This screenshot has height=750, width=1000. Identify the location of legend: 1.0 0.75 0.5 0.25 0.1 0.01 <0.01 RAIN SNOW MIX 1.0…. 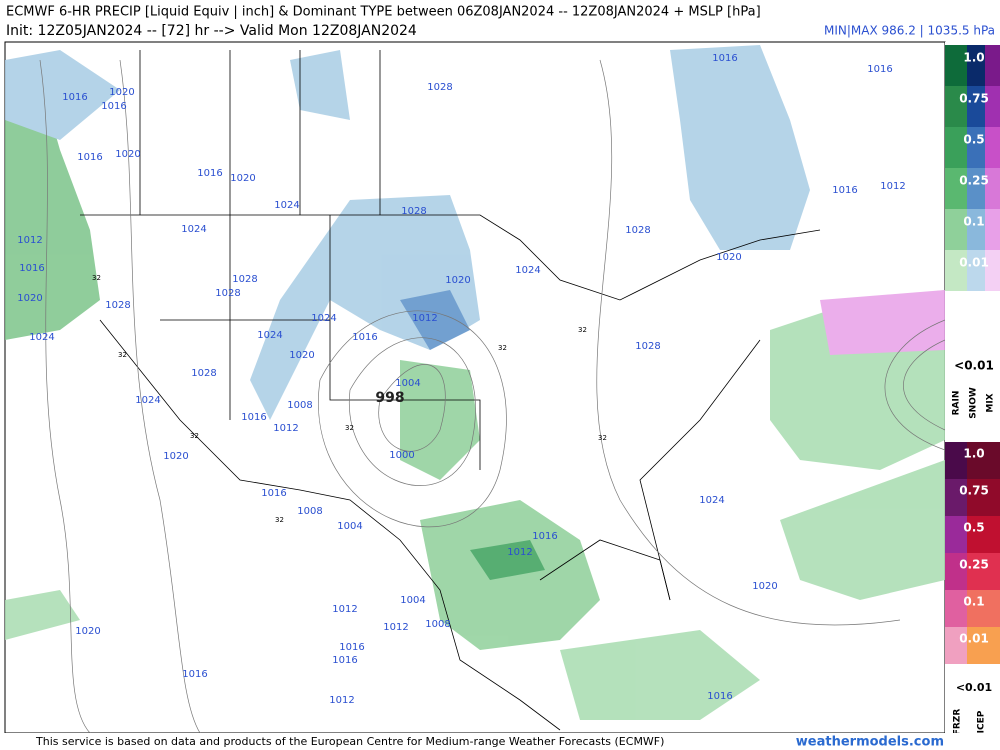
(972, 388).